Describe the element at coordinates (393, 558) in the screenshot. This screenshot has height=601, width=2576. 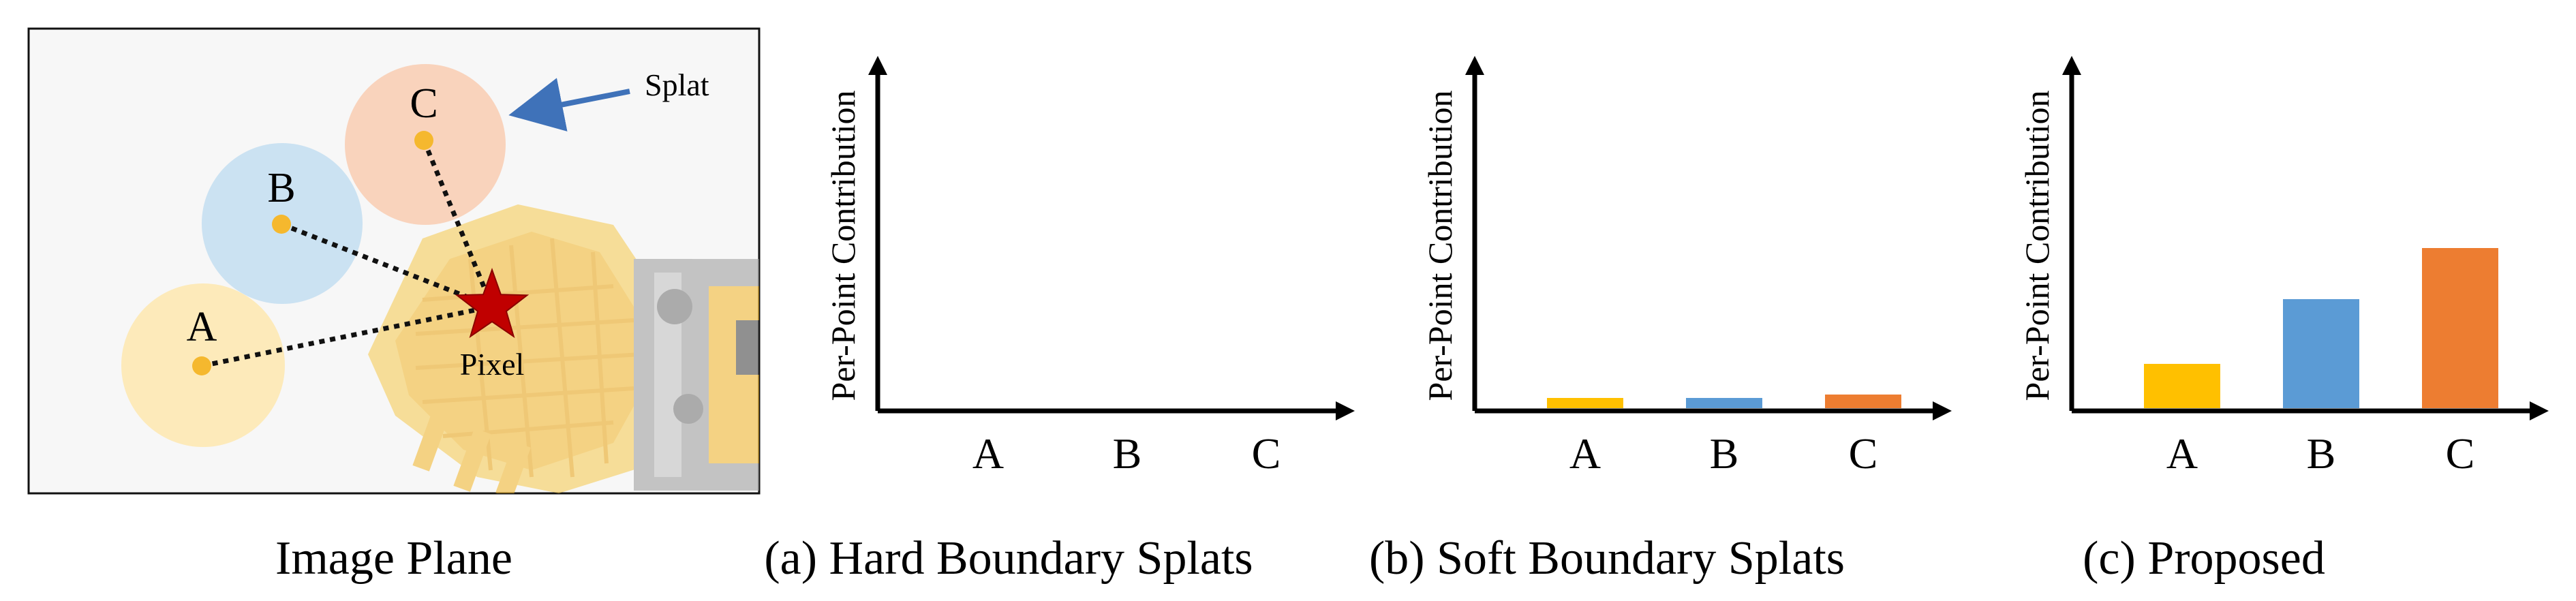
I see `image-plane-caption: Image Plane` at that location.